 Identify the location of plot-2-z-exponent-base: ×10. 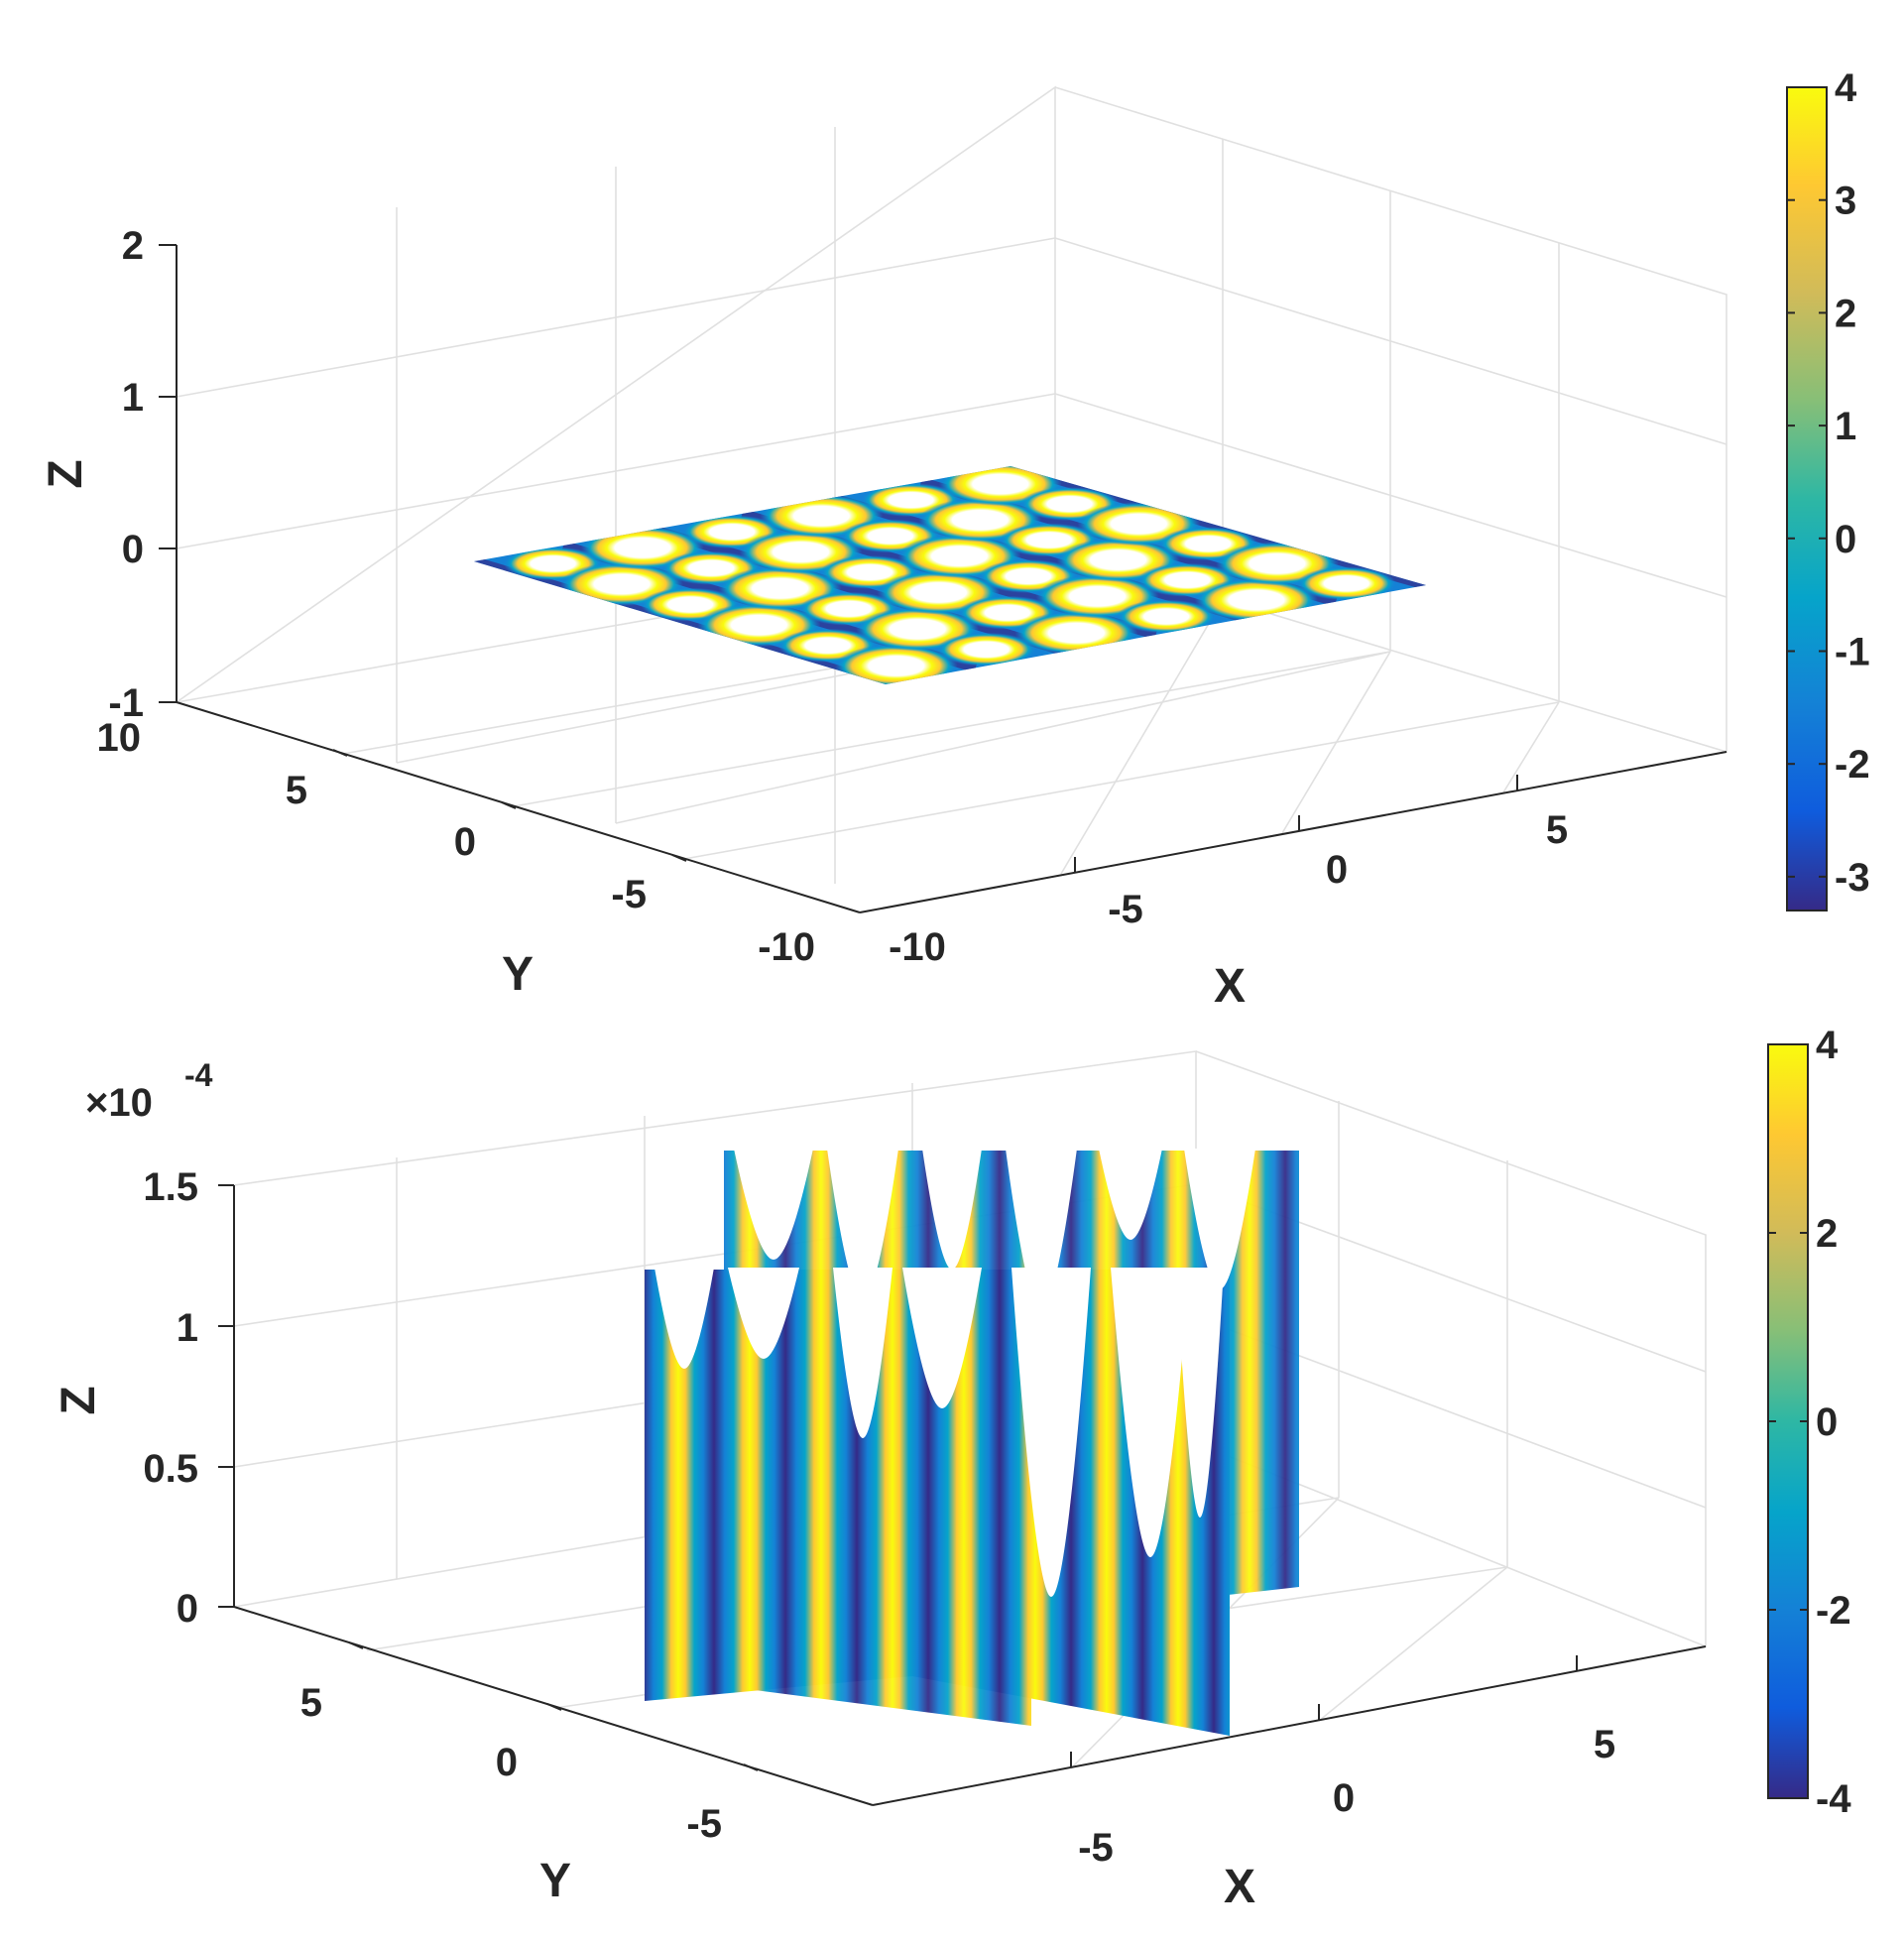
(119, 1103).